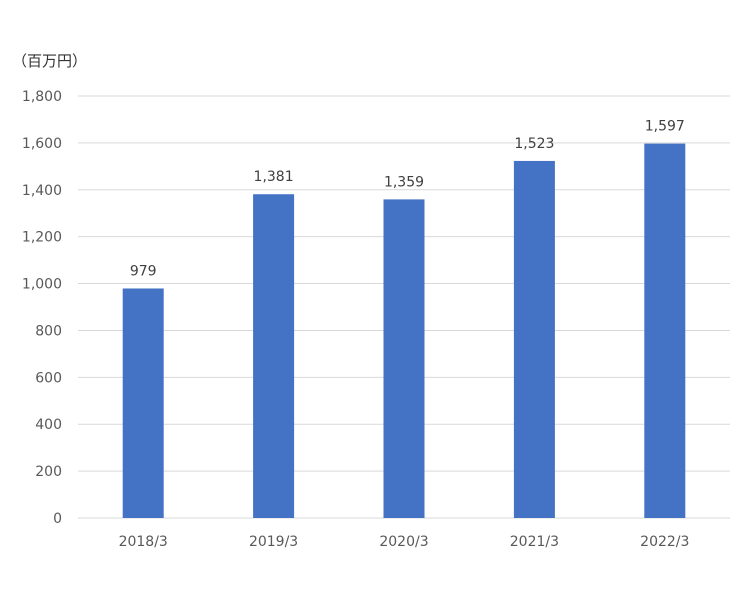  Describe the element at coordinates (48, 378) in the screenshot. I see `y-tick-label: 600` at that location.